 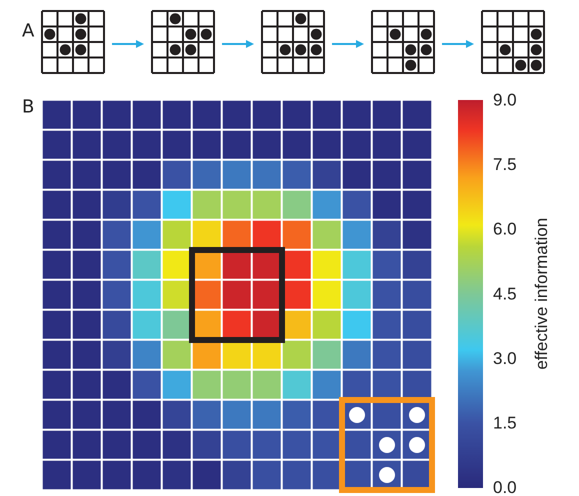 What do you see at coordinates (28, 107) in the screenshot?
I see `text: B` at bounding box center [28, 107].